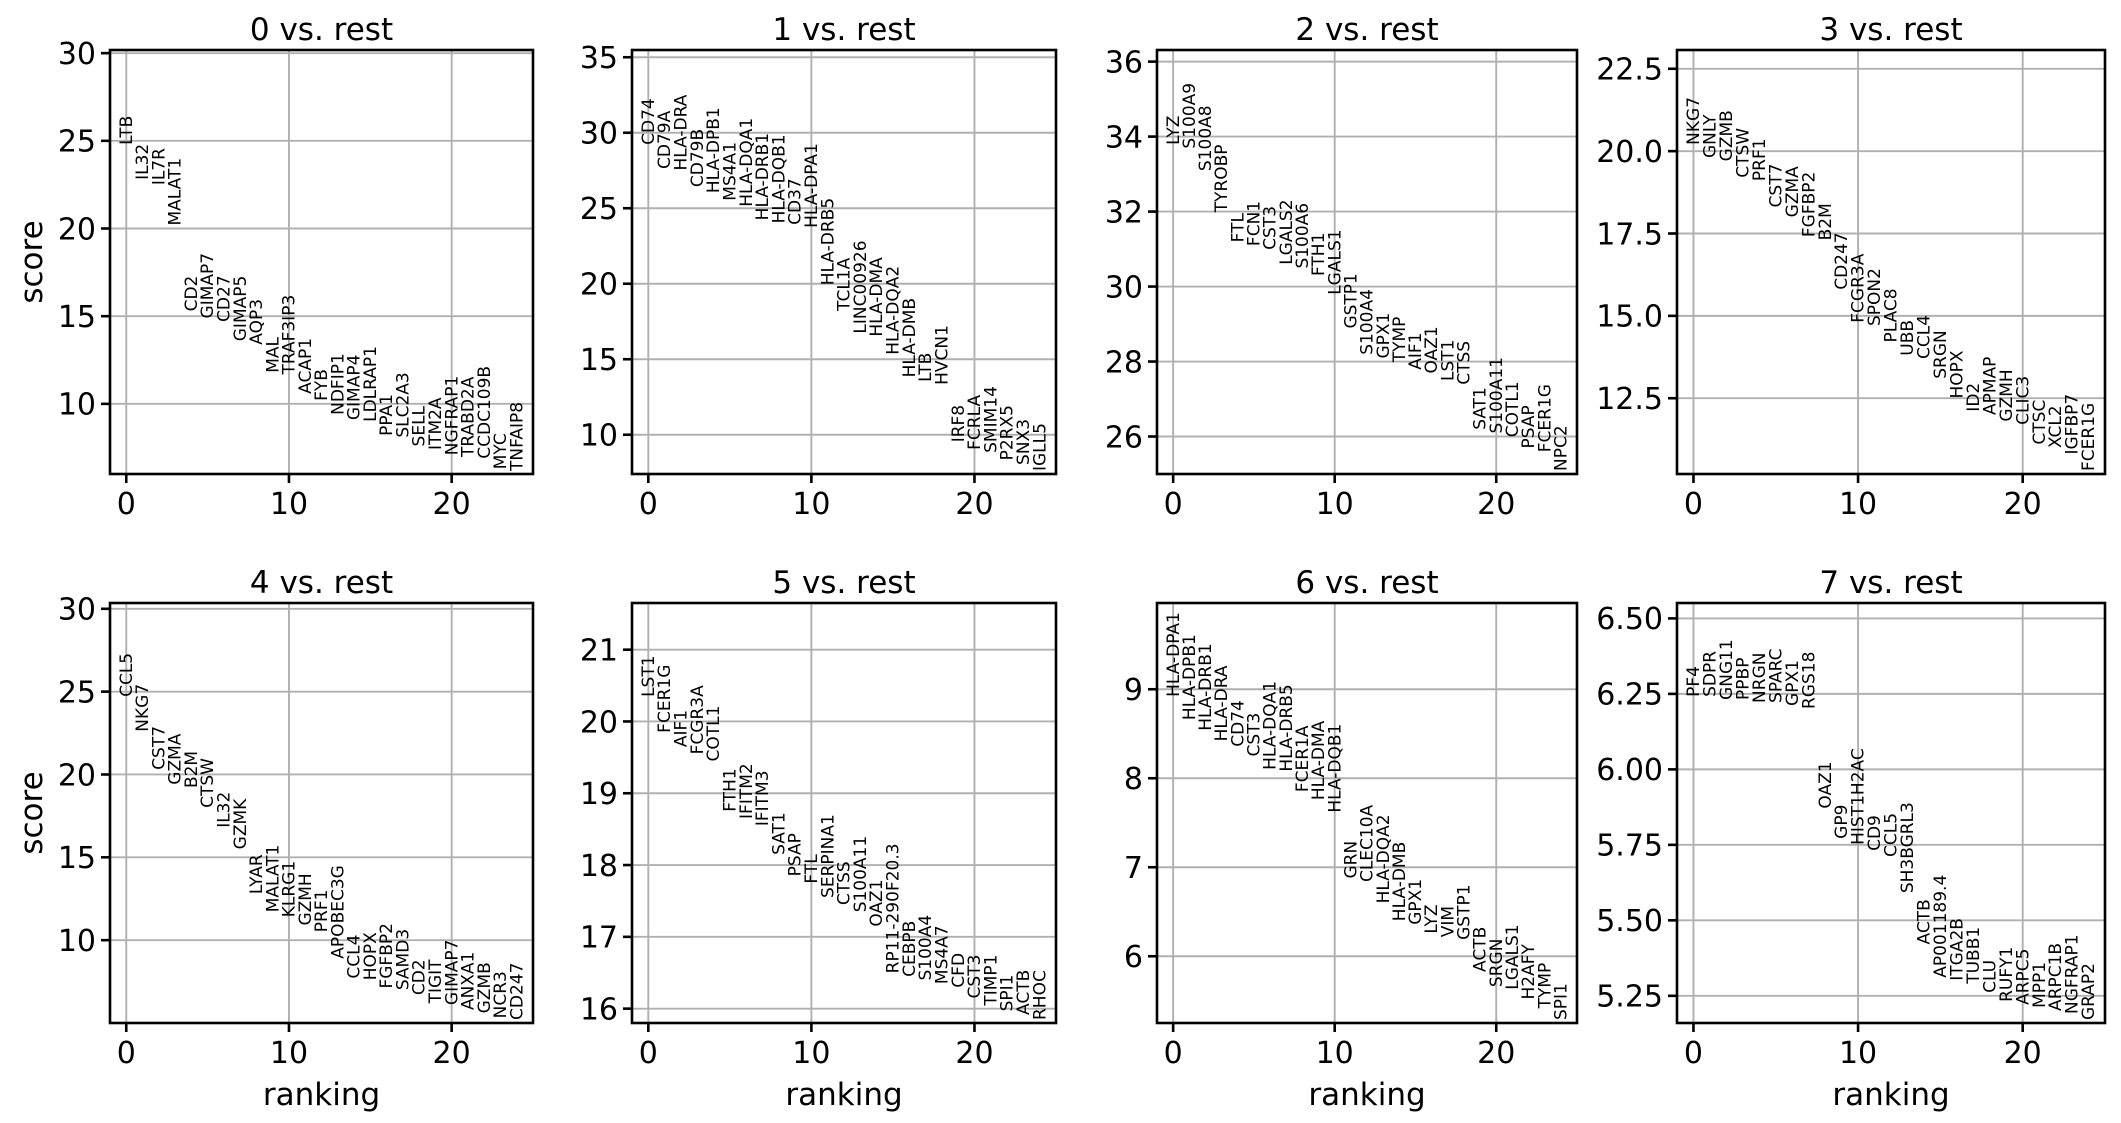 The width and height of the screenshot is (2121, 1123). What do you see at coordinates (1529, 426) in the screenshot?
I see `gene-label: PSAP` at bounding box center [1529, 426].